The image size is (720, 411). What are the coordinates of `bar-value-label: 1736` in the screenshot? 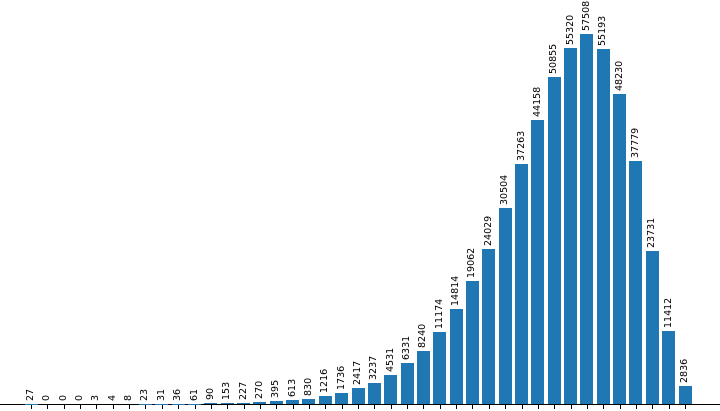 It's located at (341, 377).